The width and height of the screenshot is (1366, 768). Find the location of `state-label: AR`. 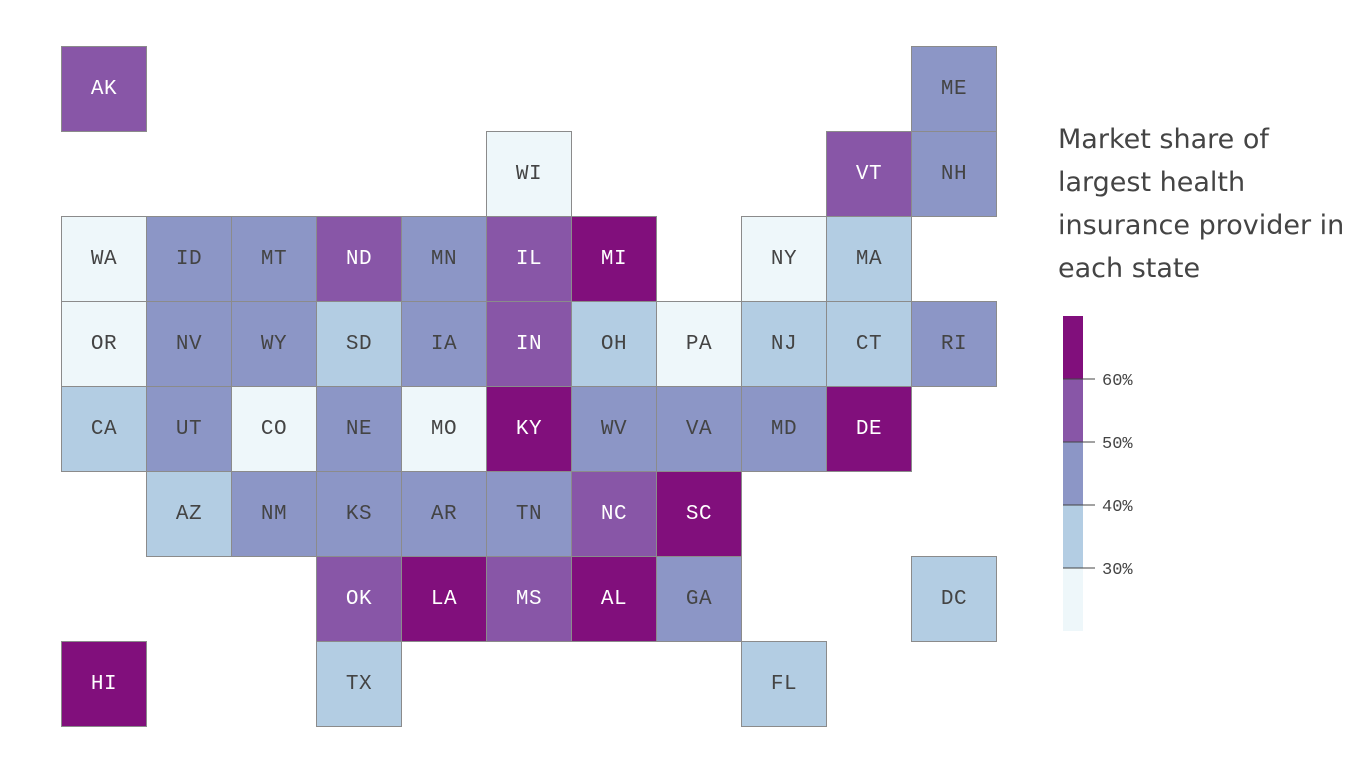

state-label: AR is located at coordinates (444, 514).